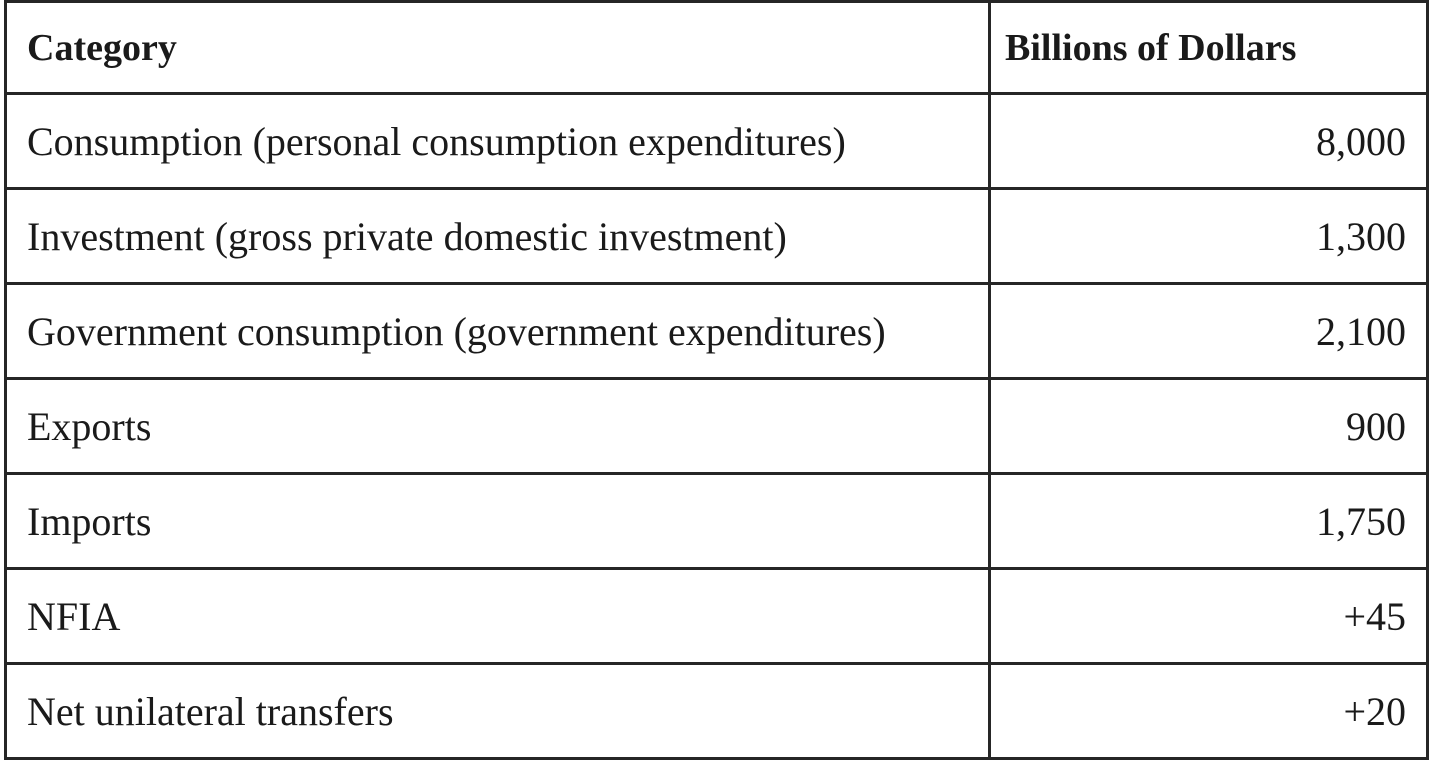  Describe the element at coordinates (1208, 236) in the screenshot. I see `value-cell: 1,300` at that location.